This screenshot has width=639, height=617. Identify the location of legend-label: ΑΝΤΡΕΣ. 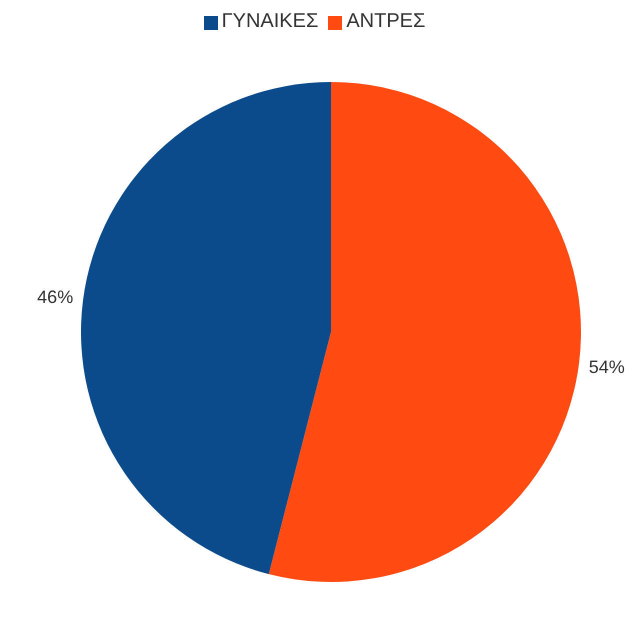
(386, 21).